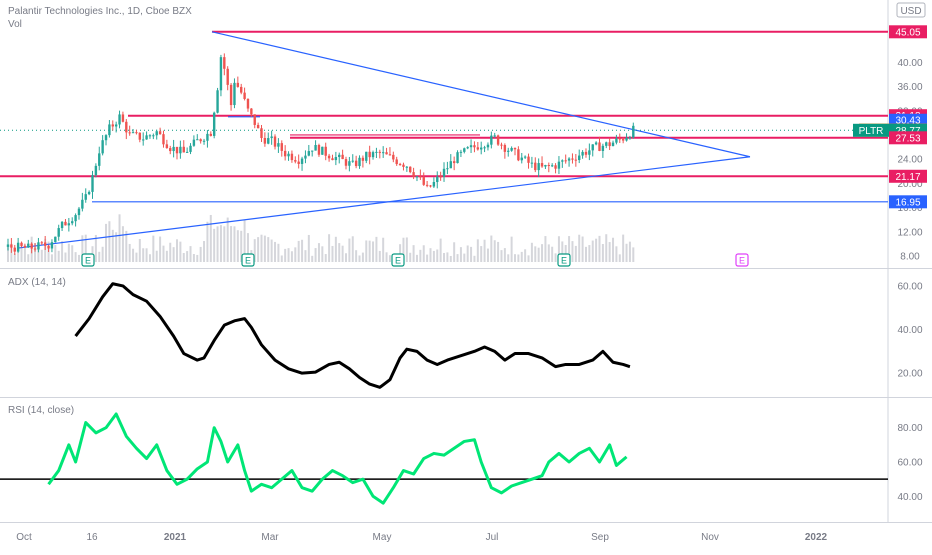 This screenshot has width=932, height=555. Describe the element at coordinates (909, 330) in the screenshot. I see `adx-axis-tick: 40.00` at that location.